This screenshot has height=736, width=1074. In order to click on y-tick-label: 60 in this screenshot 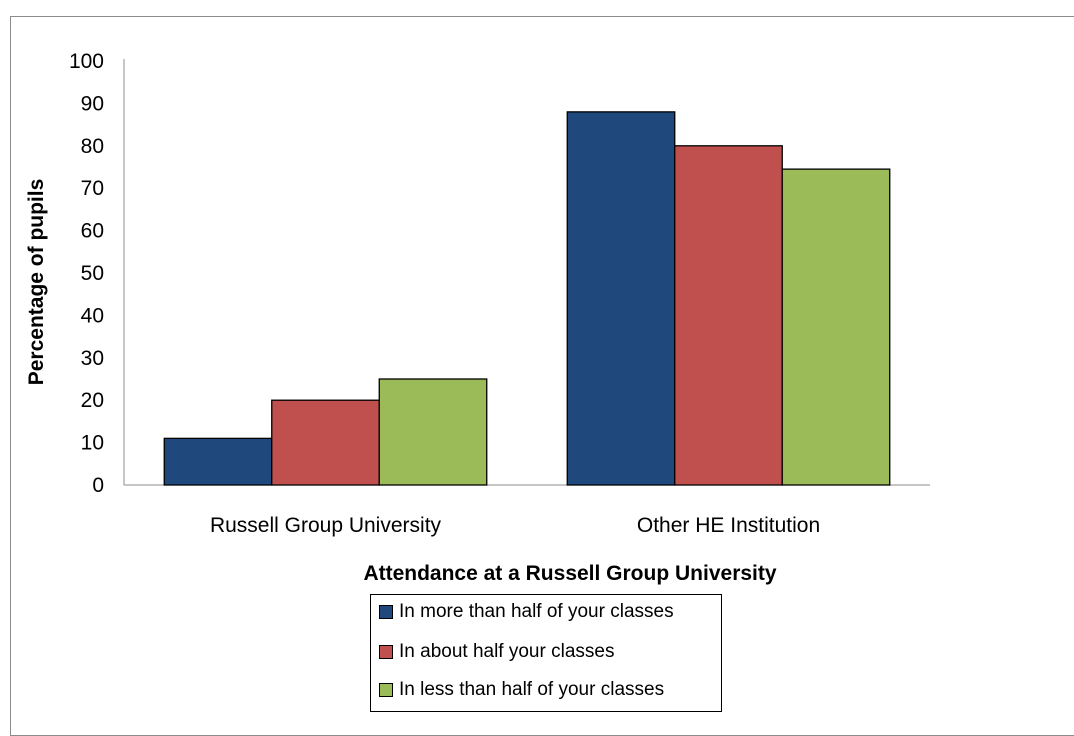, I will do `click(92, 231)`.